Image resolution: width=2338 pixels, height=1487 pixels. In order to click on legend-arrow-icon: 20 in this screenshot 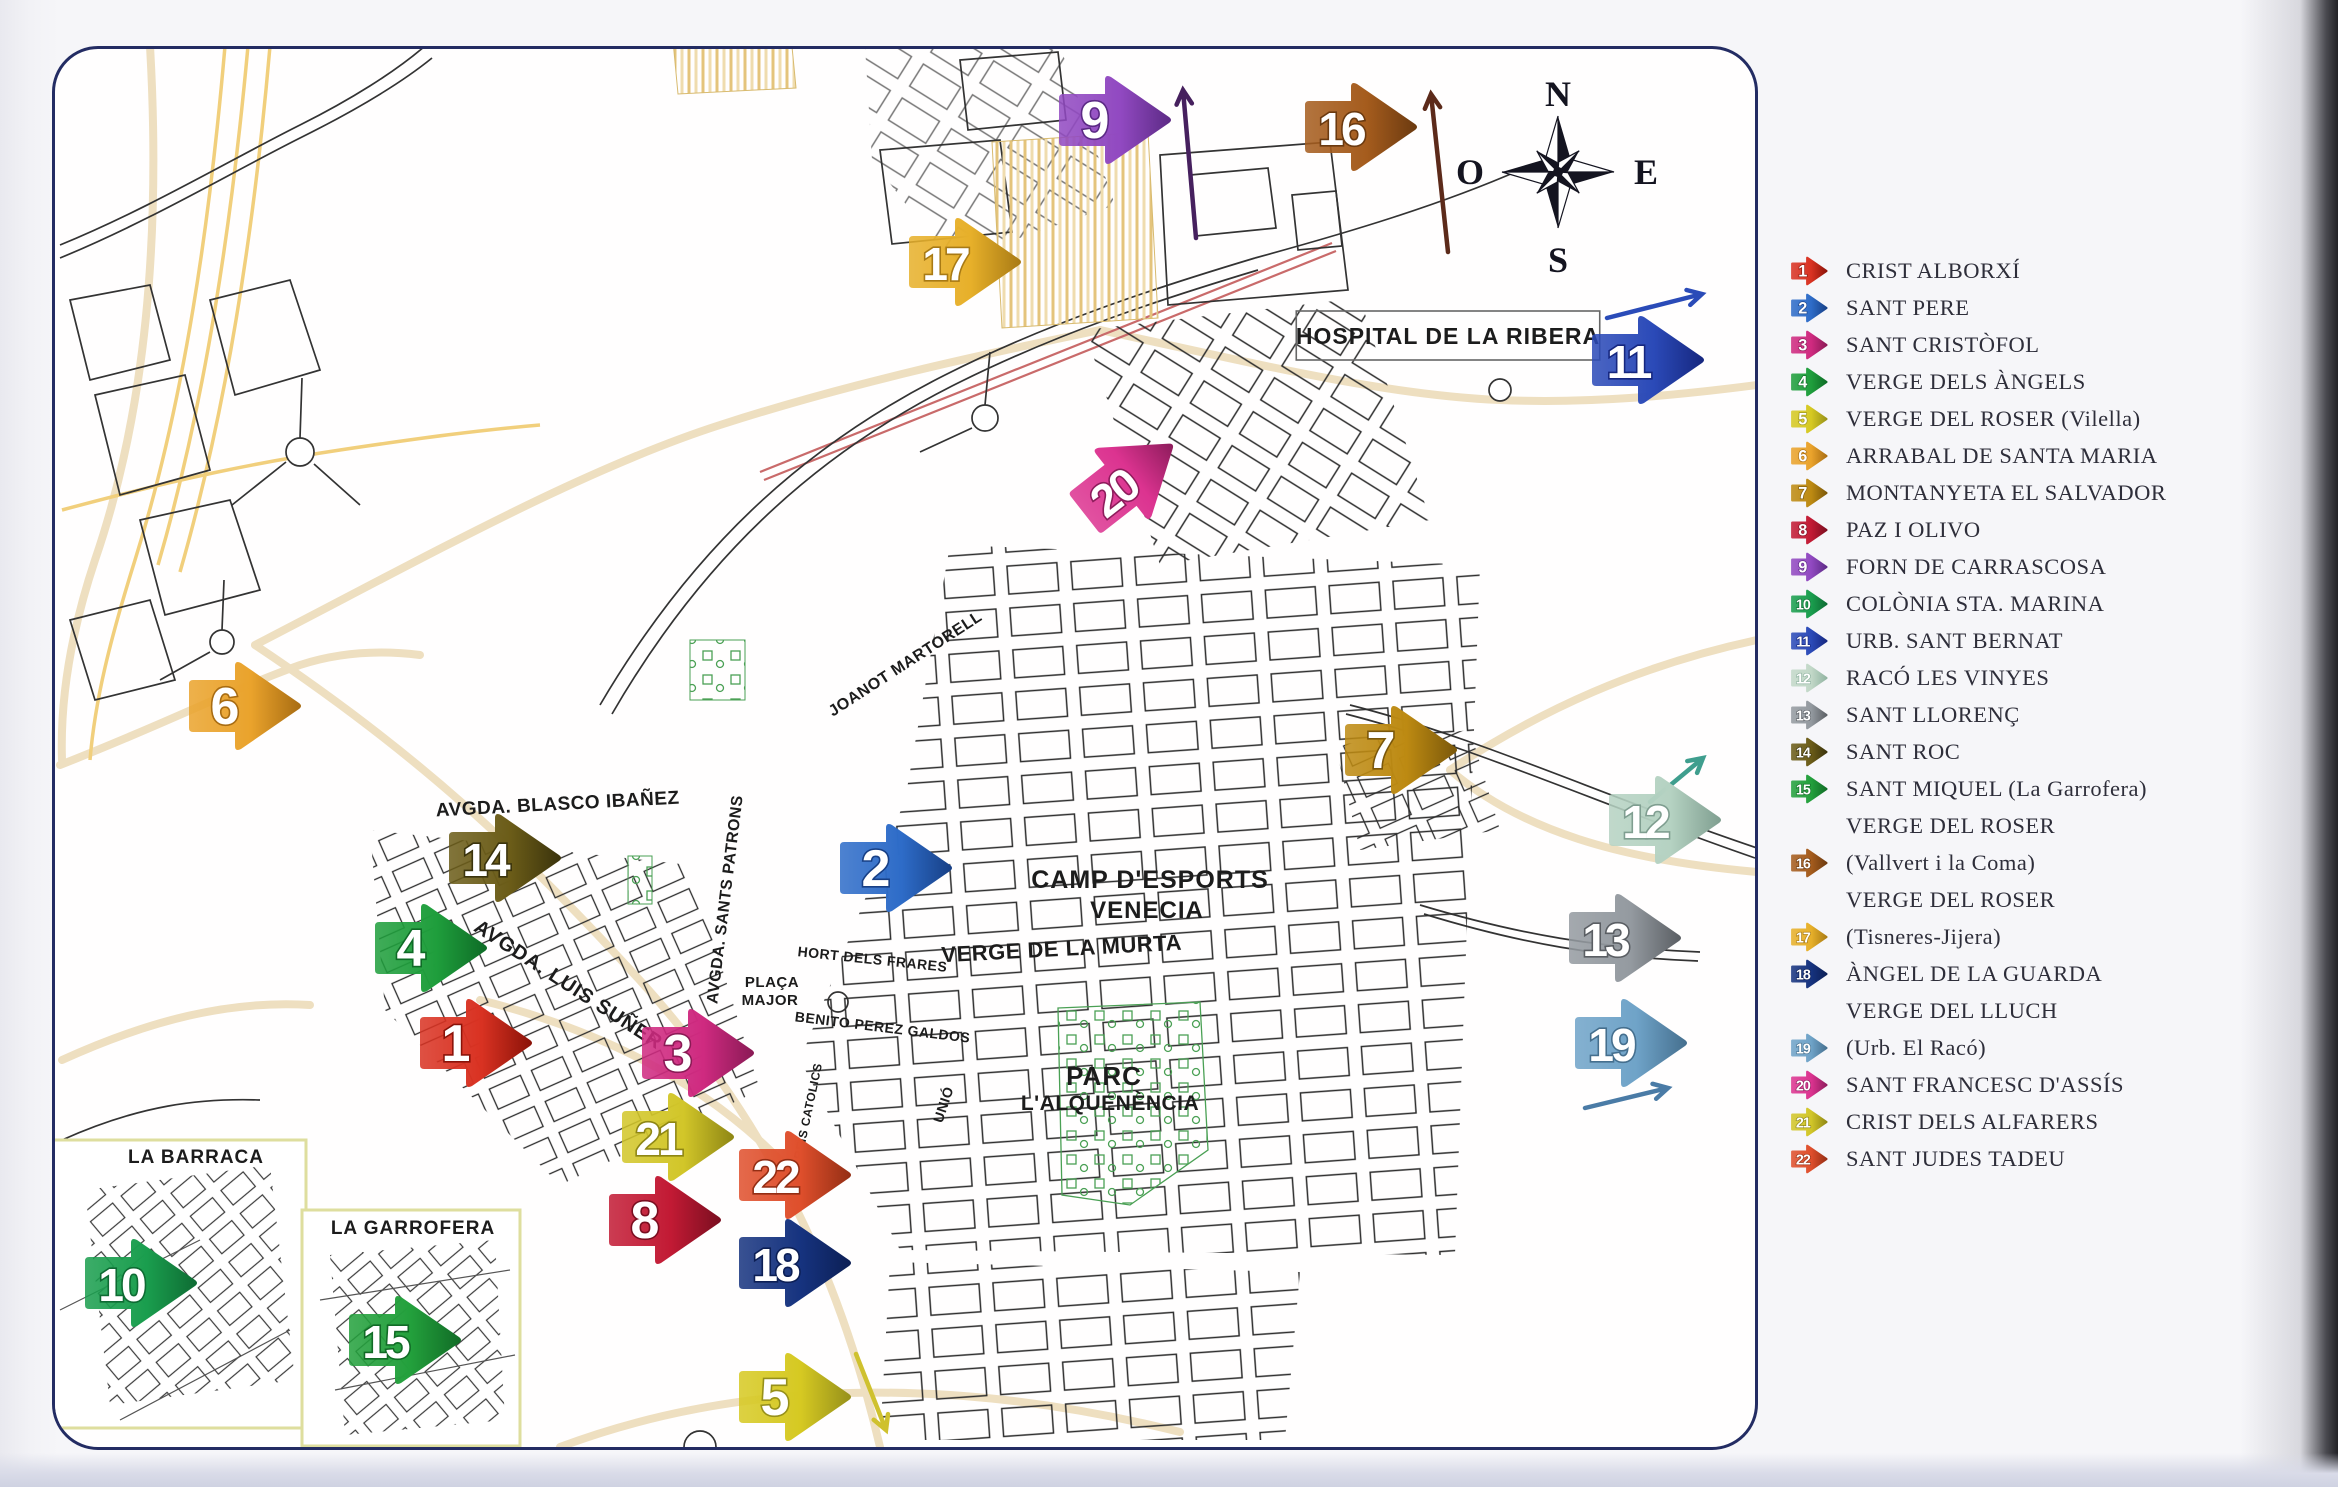, I will do `click(1809, 1084)`.